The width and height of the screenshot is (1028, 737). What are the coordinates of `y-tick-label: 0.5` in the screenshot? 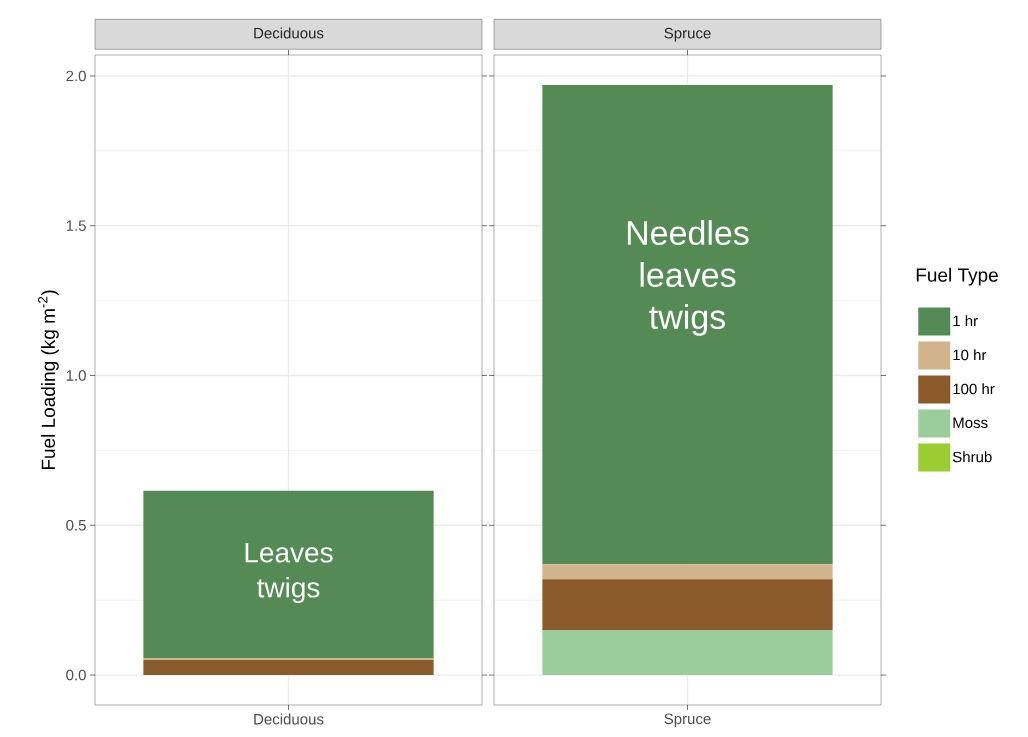 It's located at (76, 525).